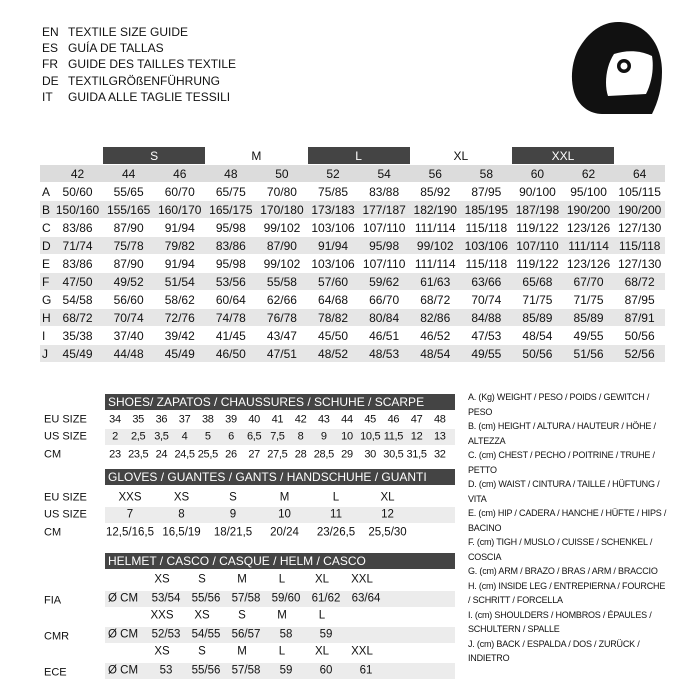  What do you see at coordinates (128, 264) in the screenshot?
I see `size-value: 87/90` at bounding box center [128, 264].